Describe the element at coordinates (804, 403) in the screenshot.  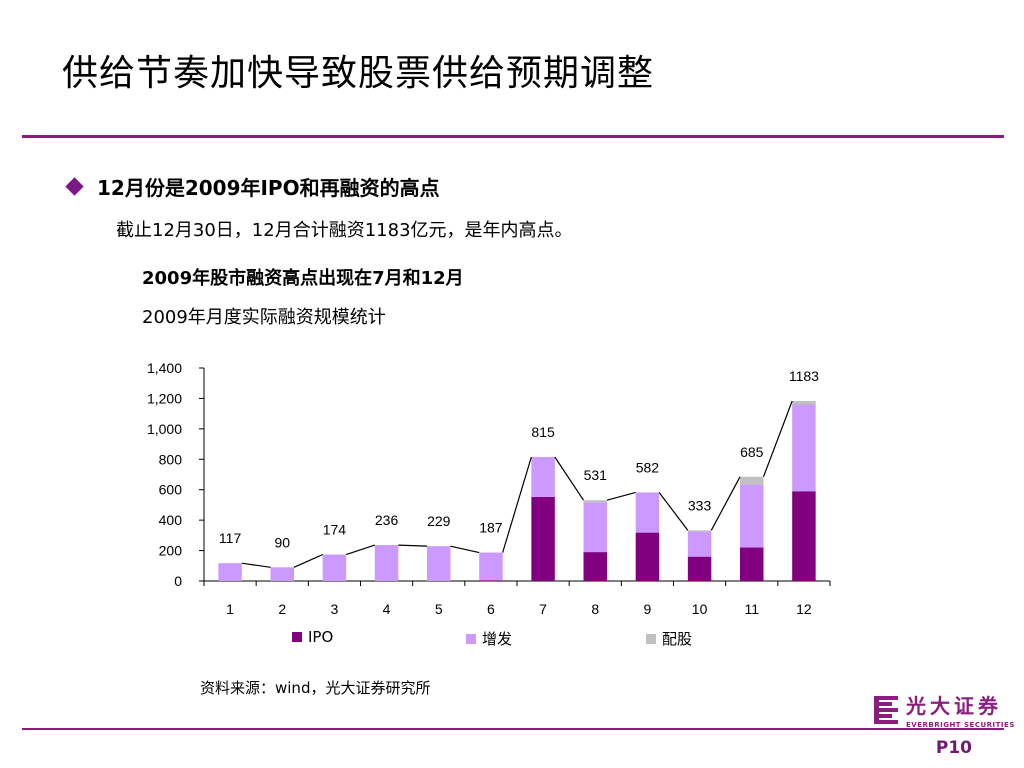
I see `bar-配股-12` at that location.